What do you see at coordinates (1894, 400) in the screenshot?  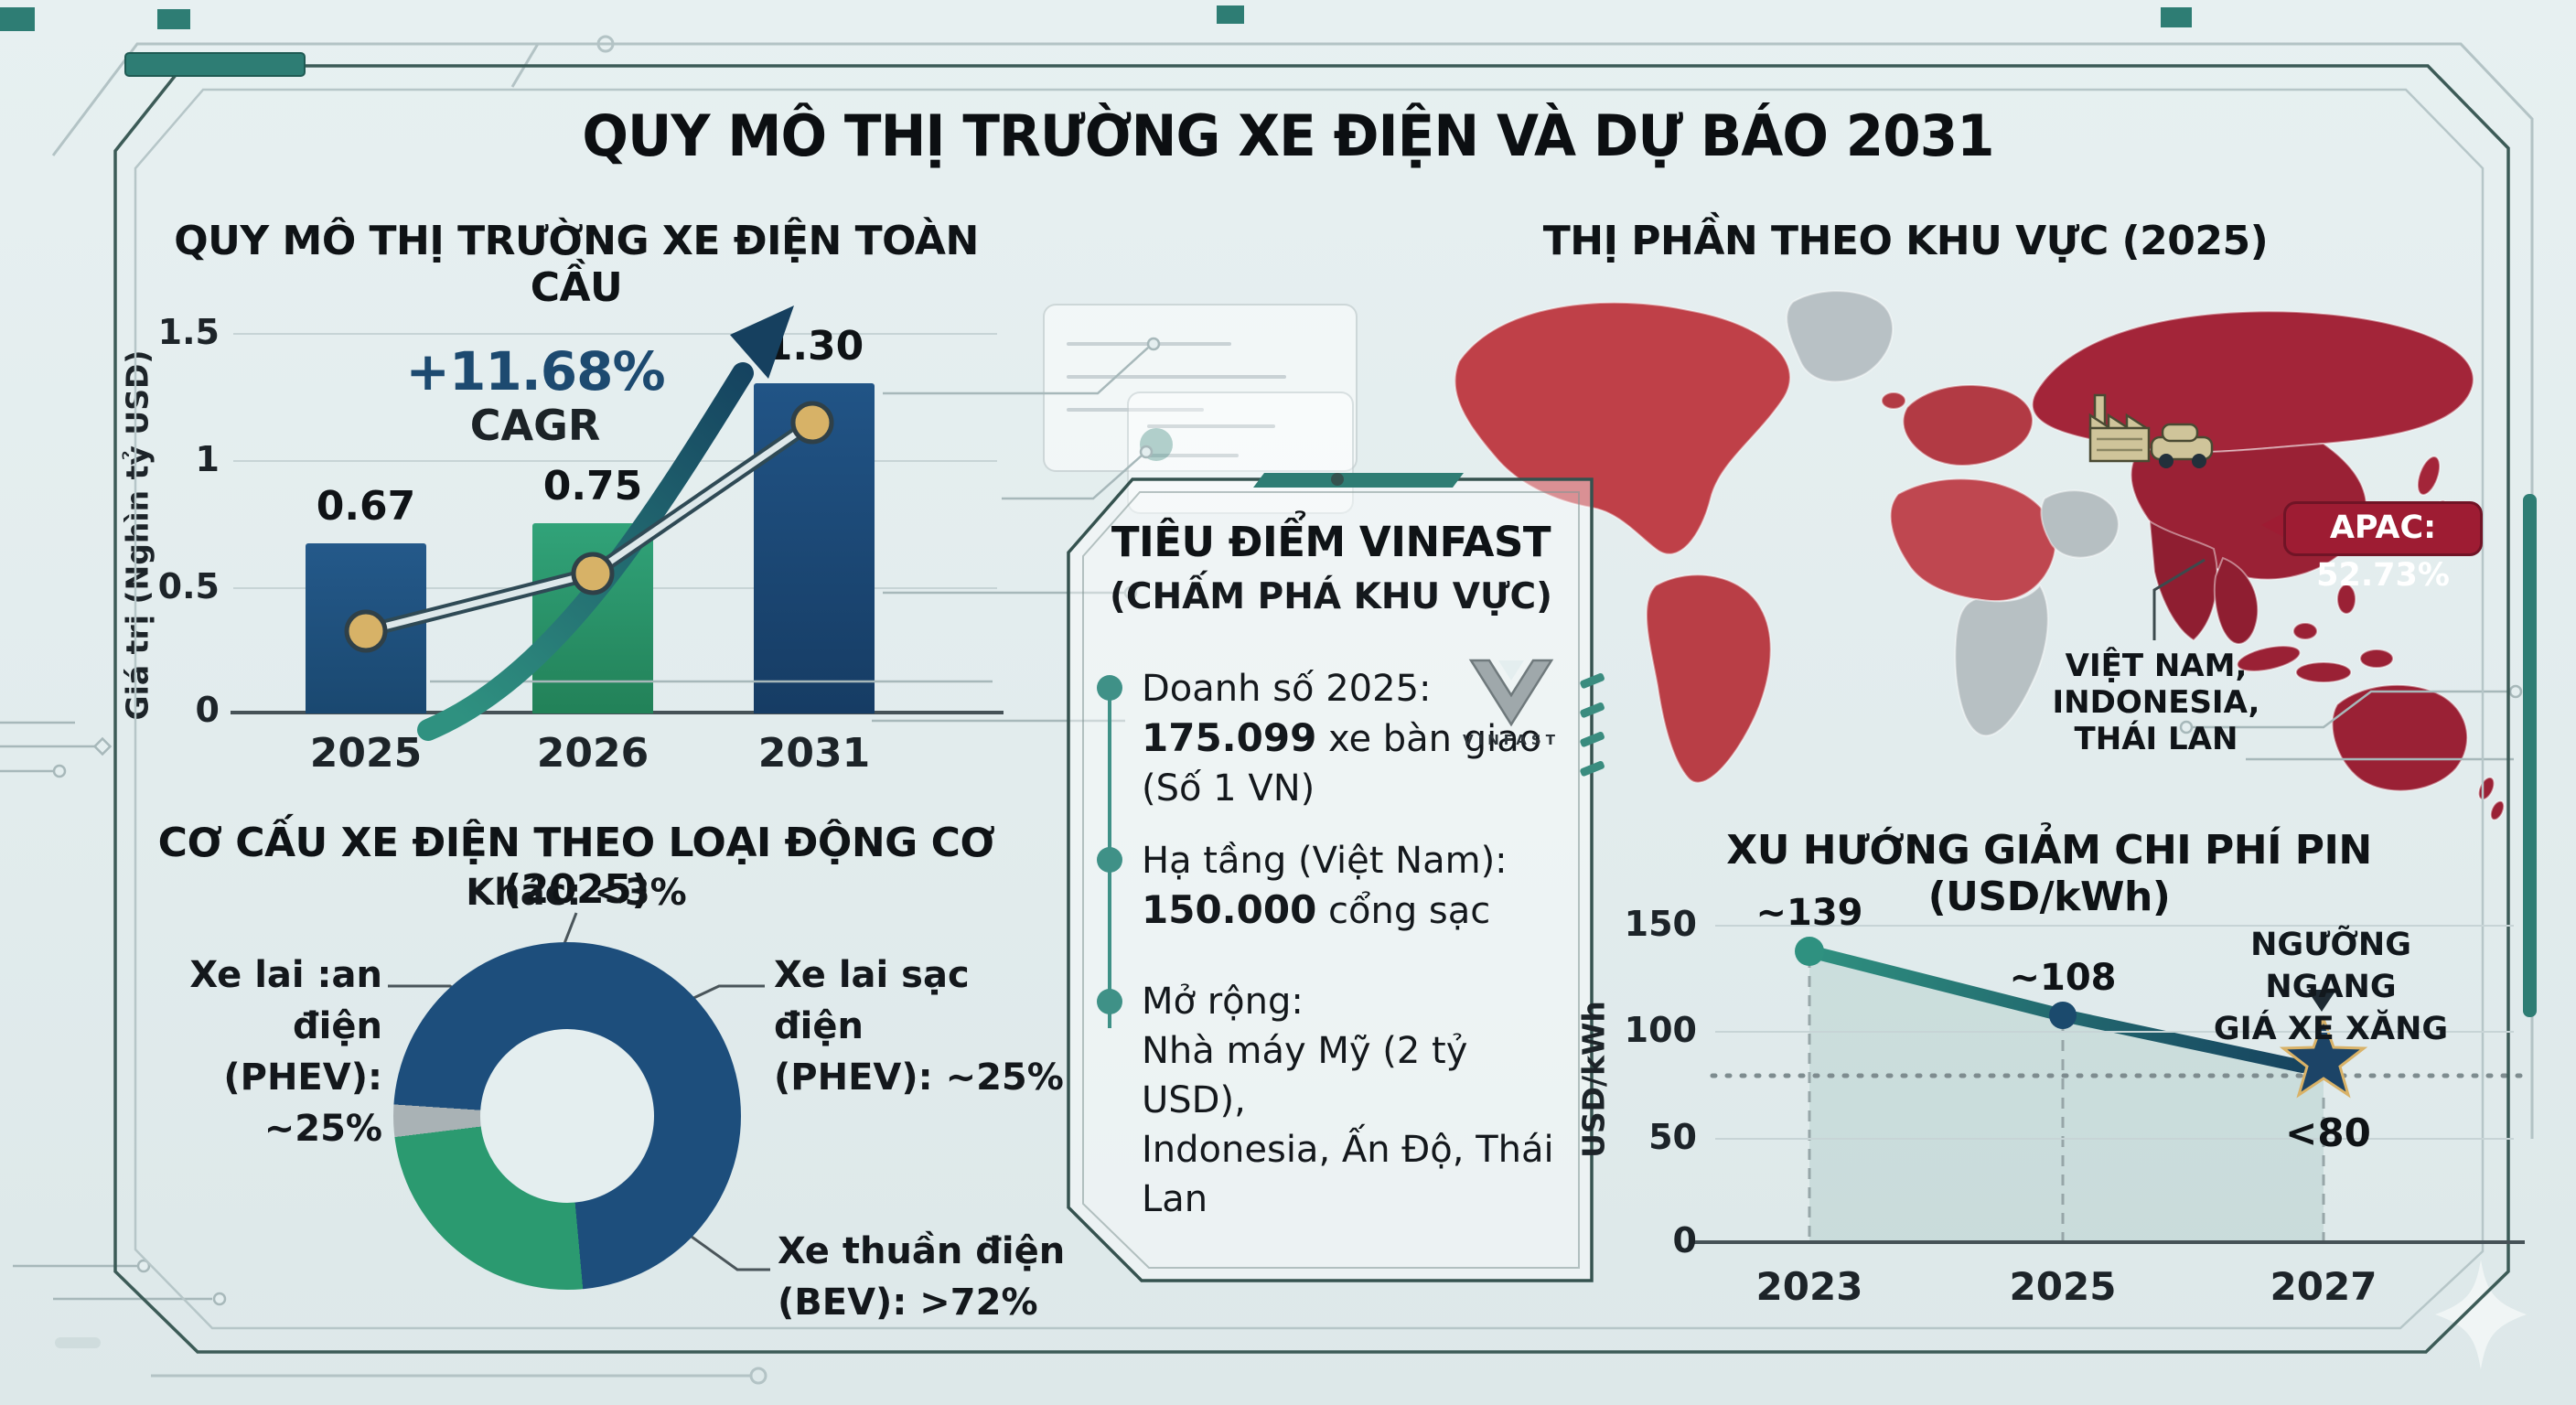 I see `map-uk` at bounding box center [1894, 400].